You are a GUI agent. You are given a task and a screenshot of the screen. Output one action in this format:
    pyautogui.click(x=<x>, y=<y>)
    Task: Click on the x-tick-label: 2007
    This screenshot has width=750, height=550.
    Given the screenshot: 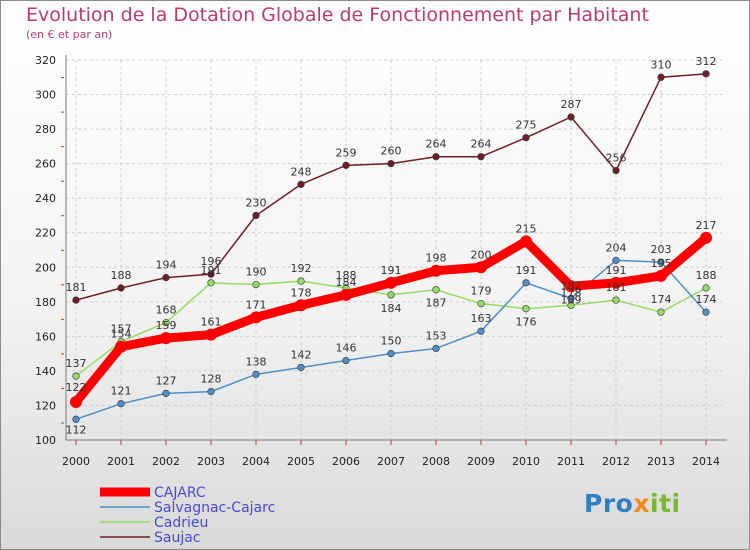 What is the action you would take?
    pyautogui.click(x=391, y=461)
    